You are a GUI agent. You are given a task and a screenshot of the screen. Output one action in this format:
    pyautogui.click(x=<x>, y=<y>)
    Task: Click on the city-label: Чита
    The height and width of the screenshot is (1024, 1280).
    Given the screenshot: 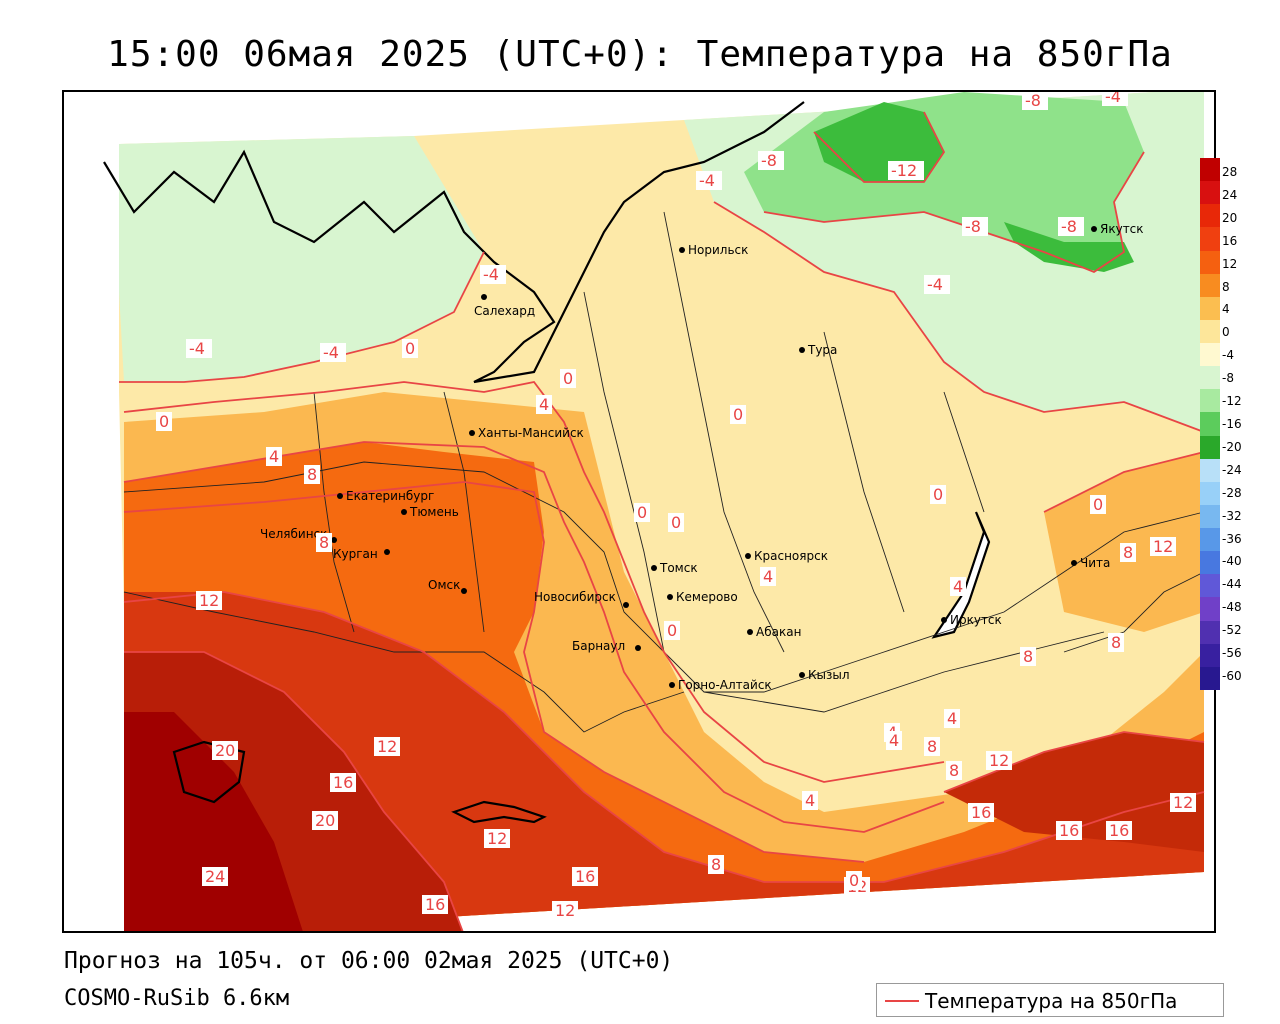 What is the action you would take?
    pyautogui.click(x=1095, y=563)
    